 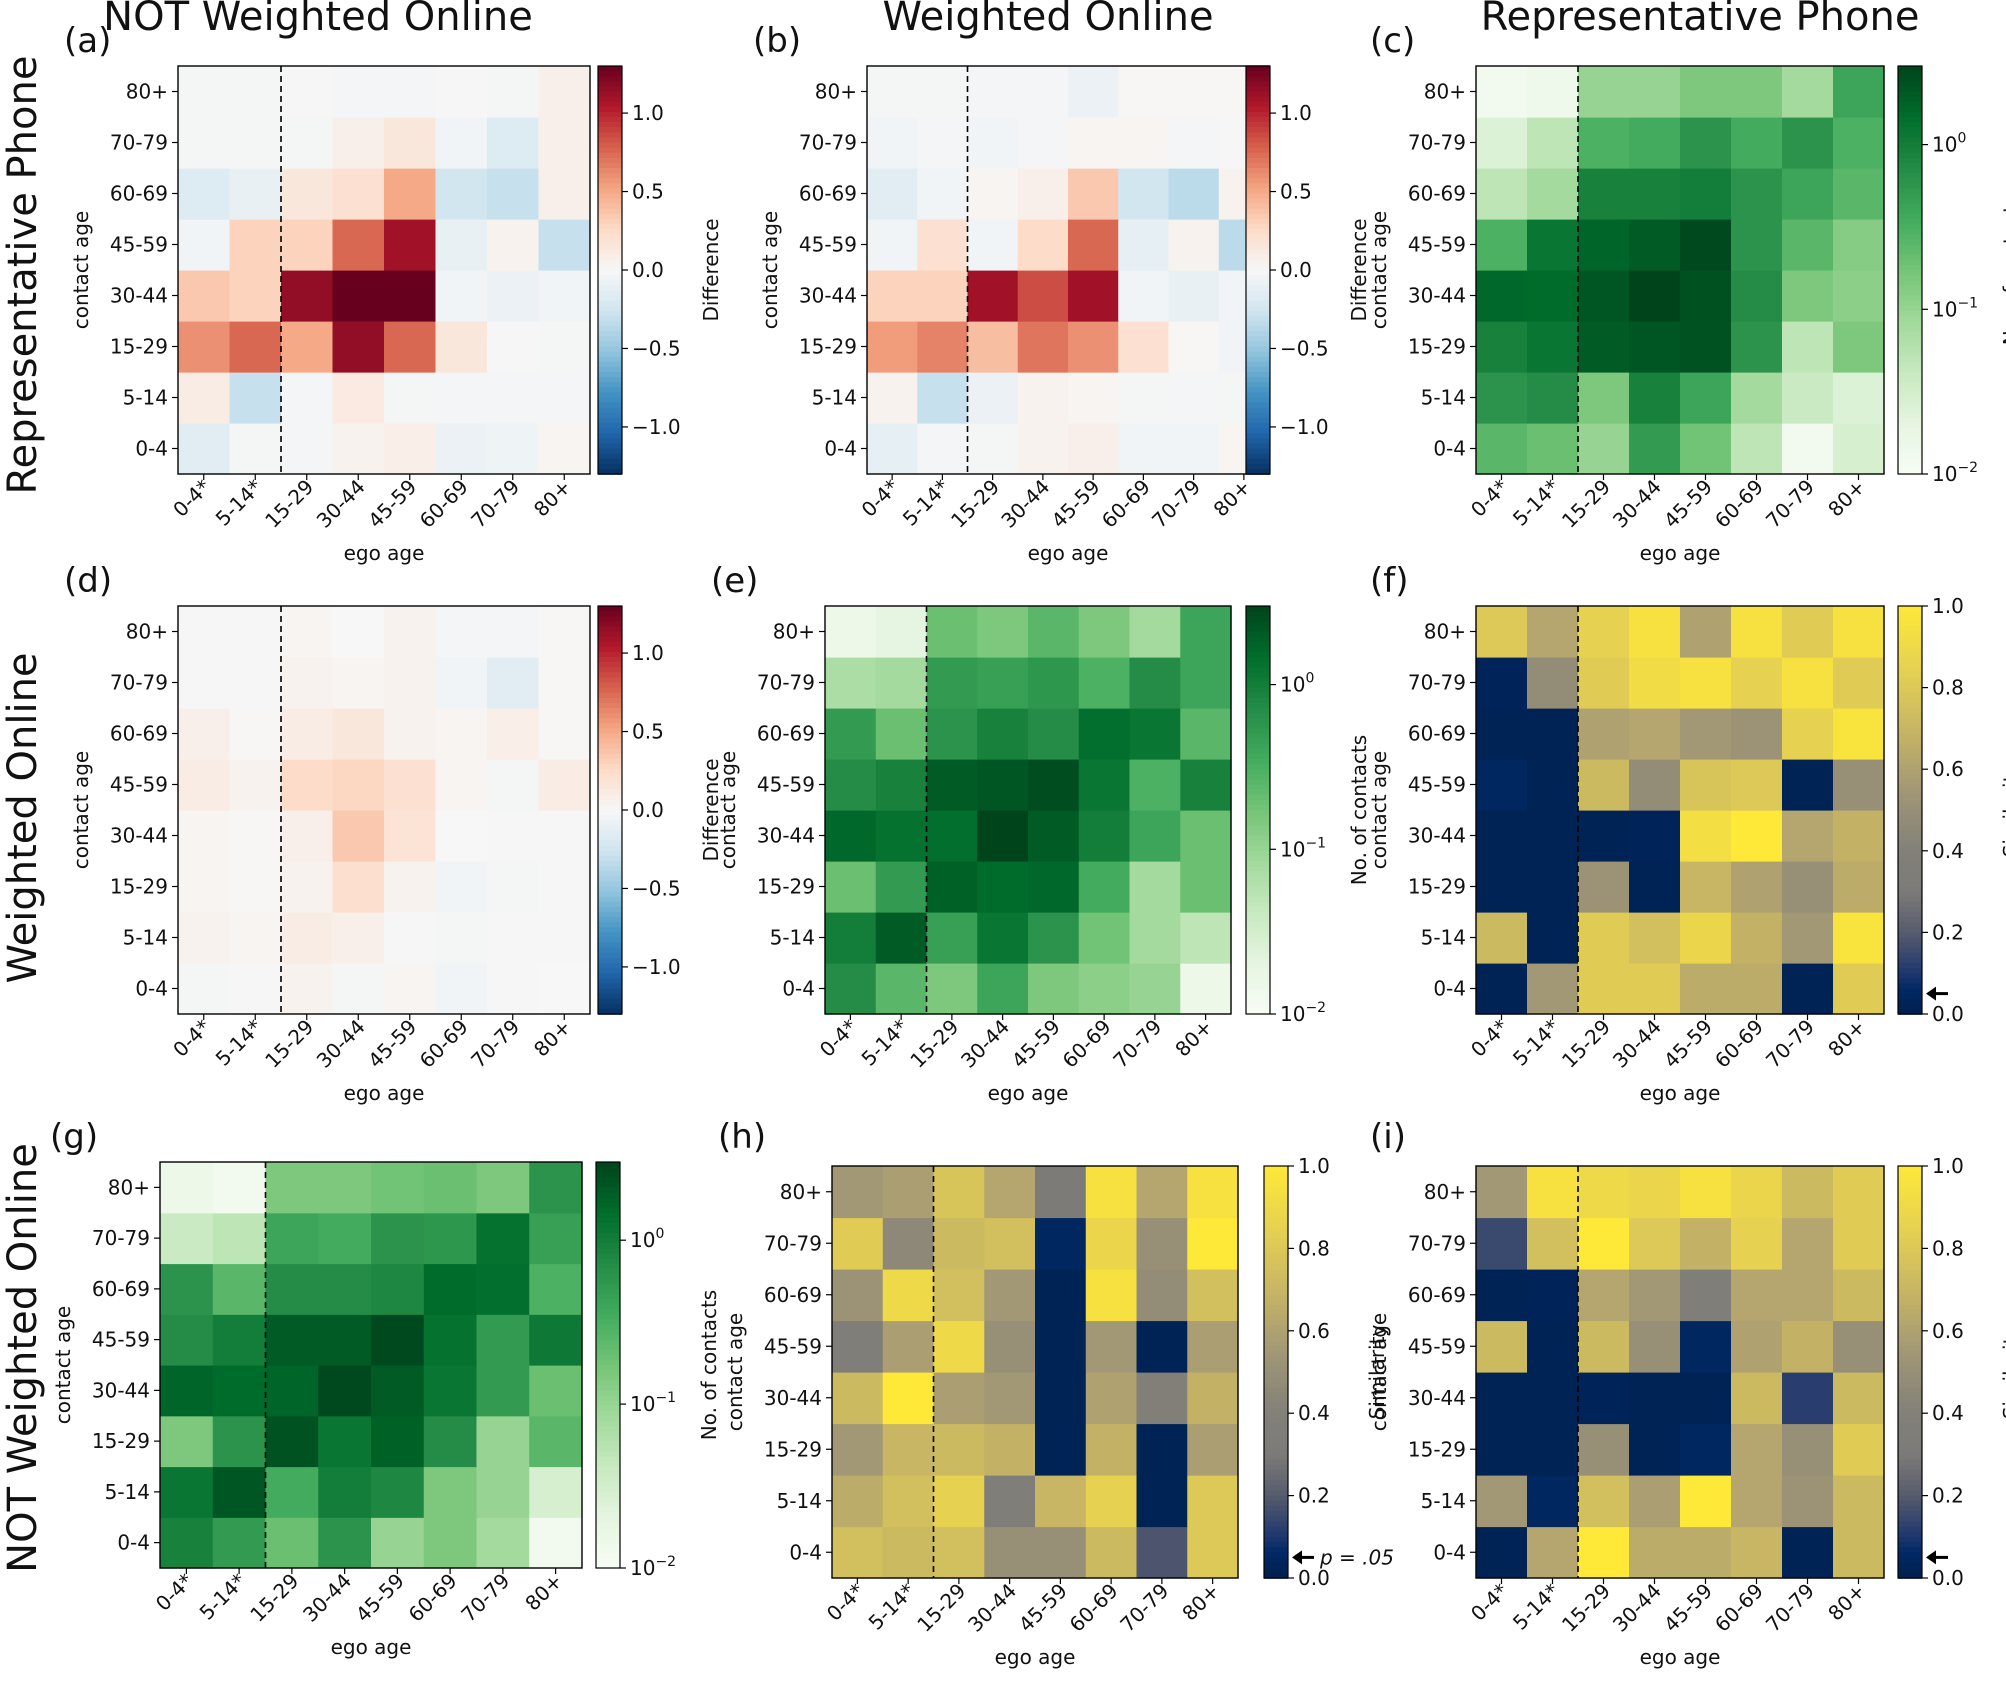 I want to click on colorbar-tick-label: 10⁻², so click(x=1955, y=473).